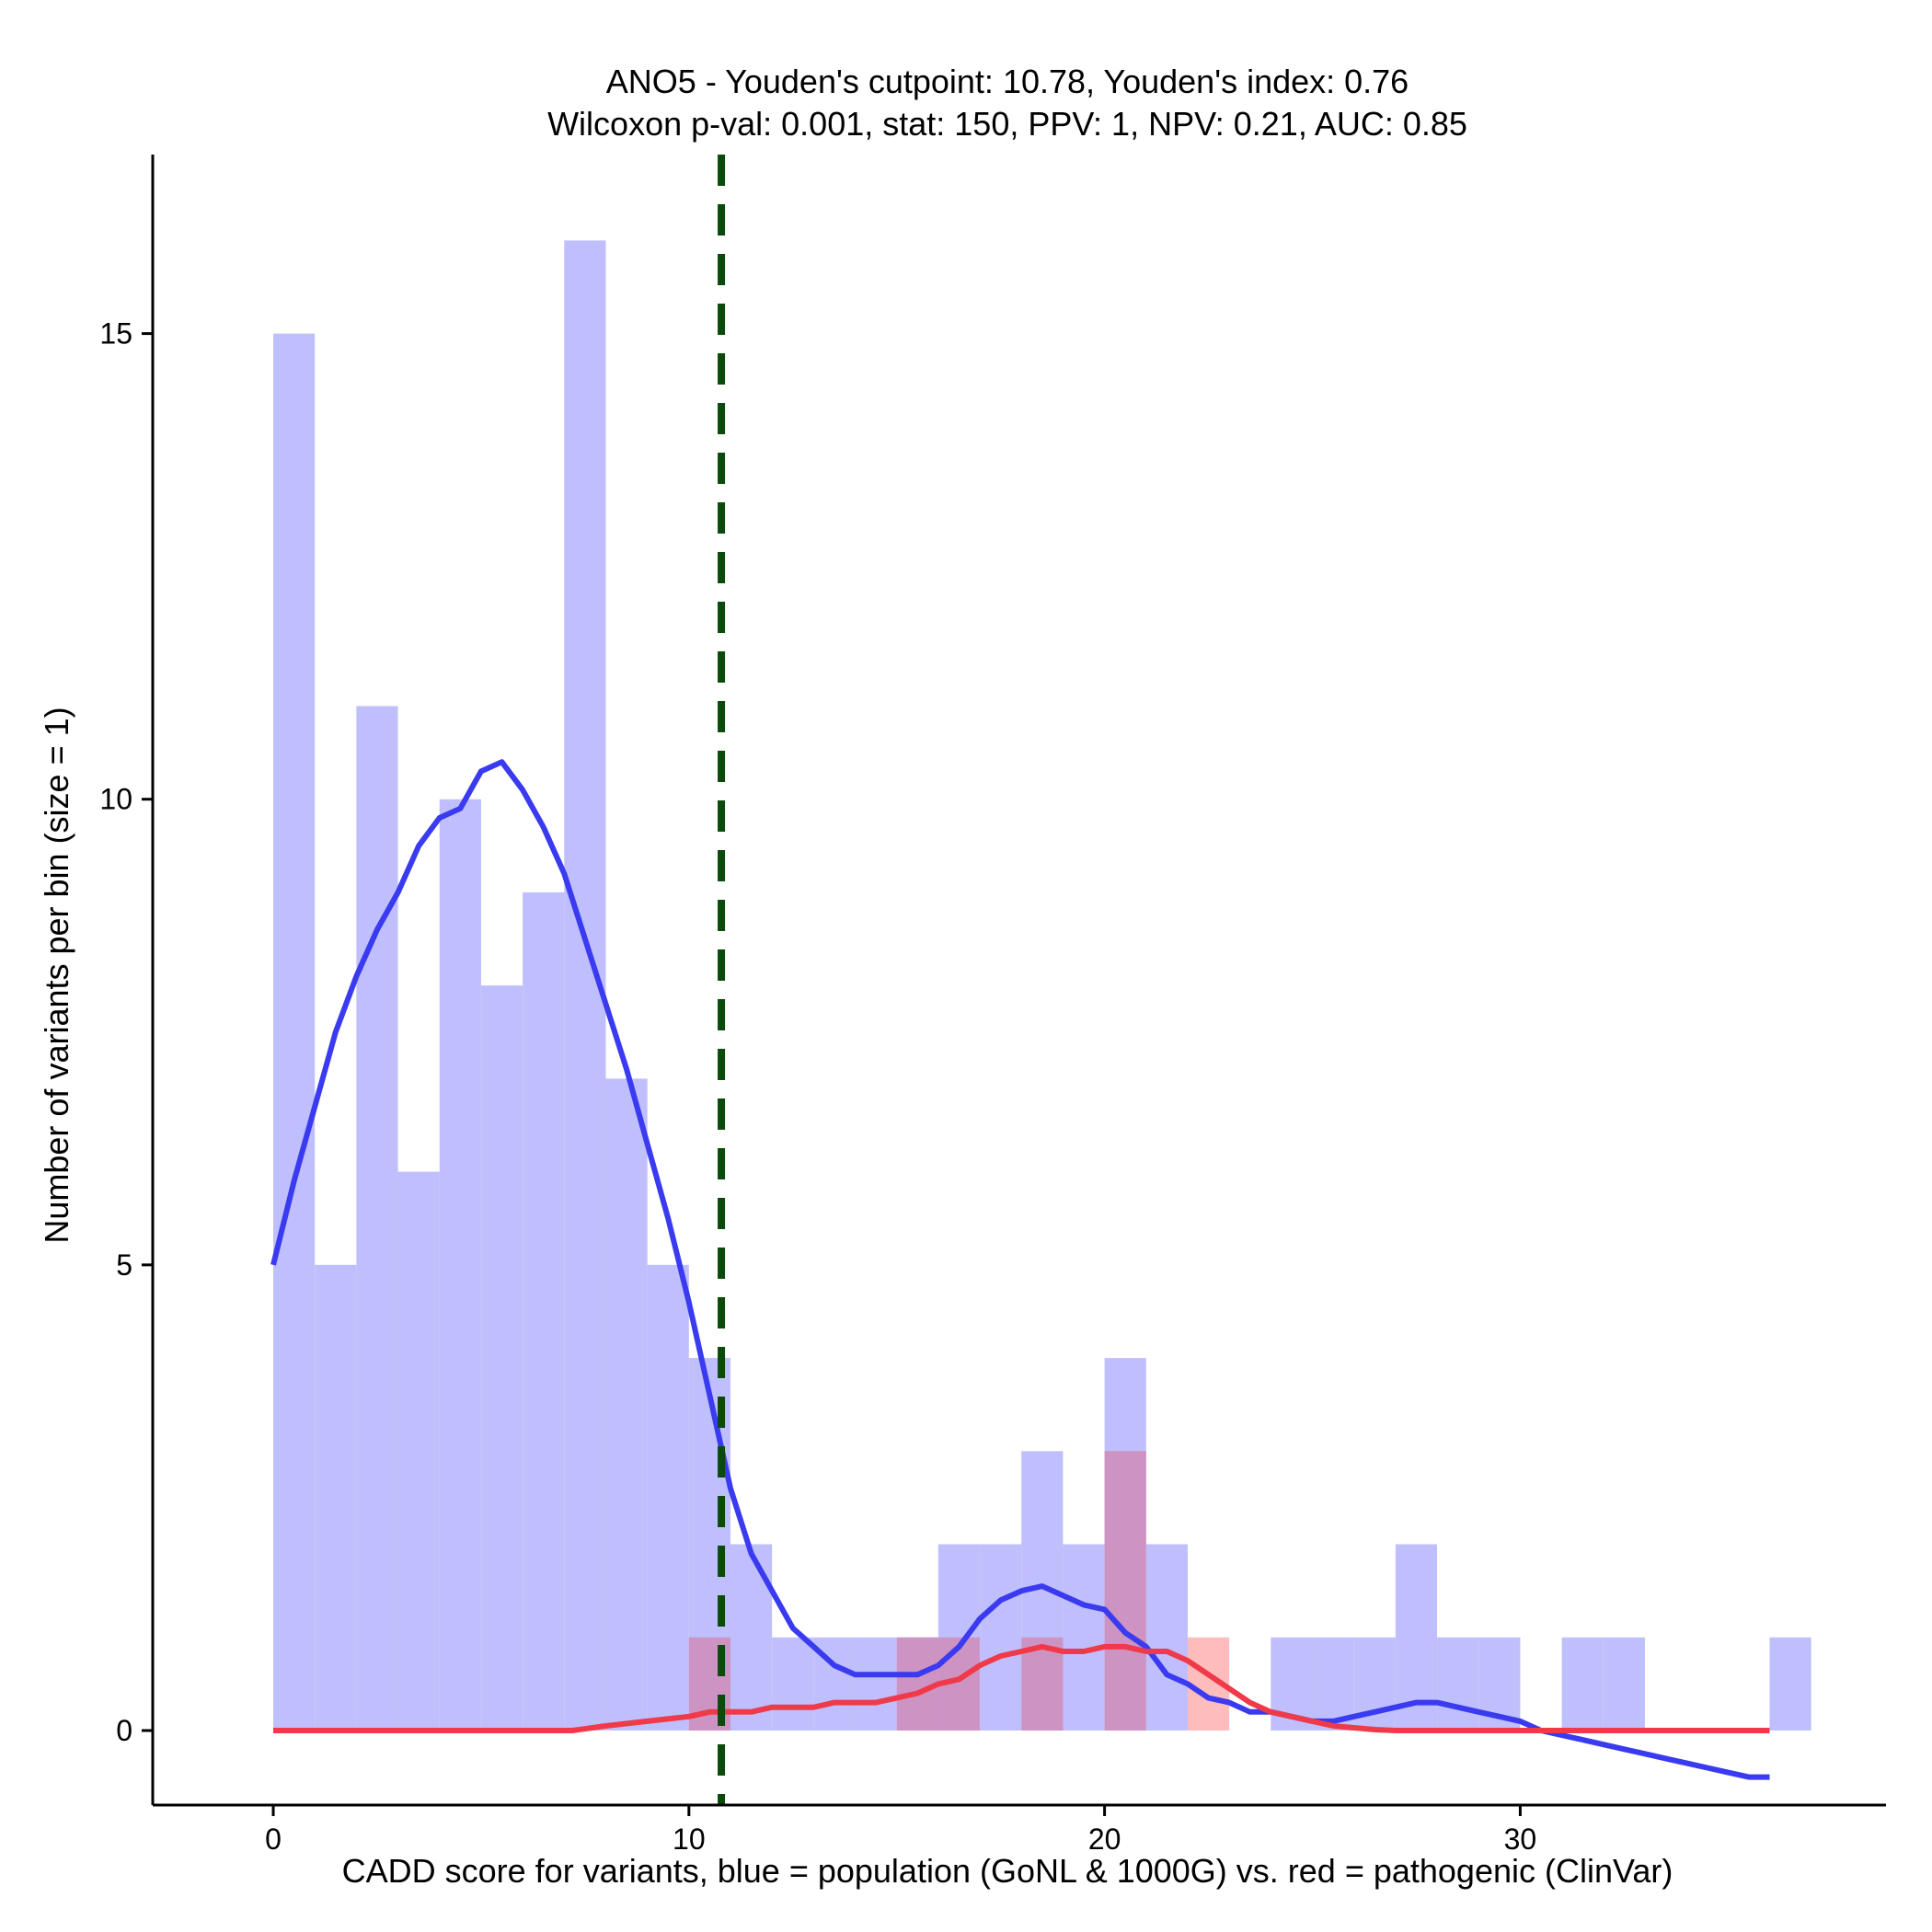 The image size is (1932, 1932). What do you see at coordinates (273, 1839) in the screenshot?
I see `x-tick-label: 0` at bounding box center [273, 1839].